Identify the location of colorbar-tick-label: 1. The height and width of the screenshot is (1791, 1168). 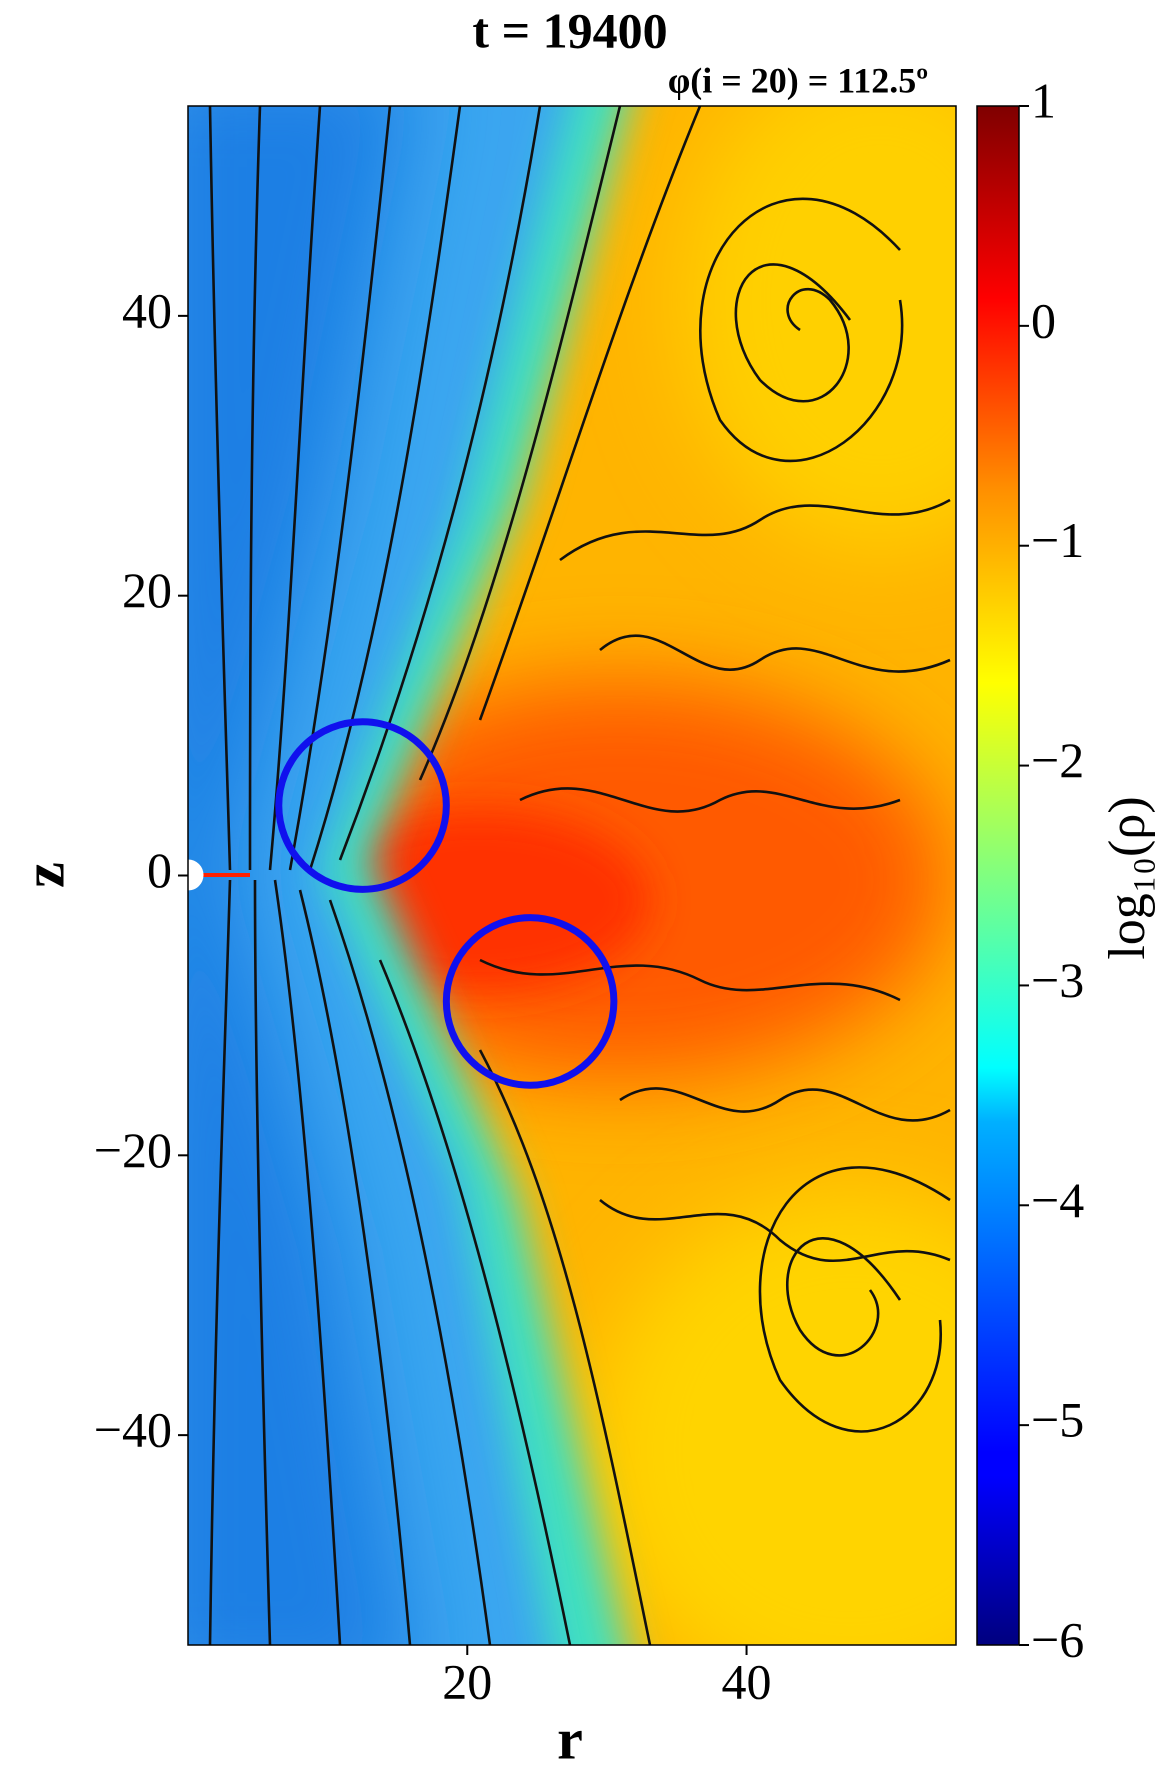
(1043, 100).